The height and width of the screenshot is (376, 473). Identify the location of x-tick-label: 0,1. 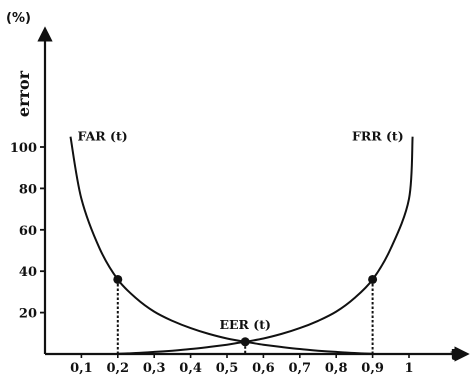
(81, 368).